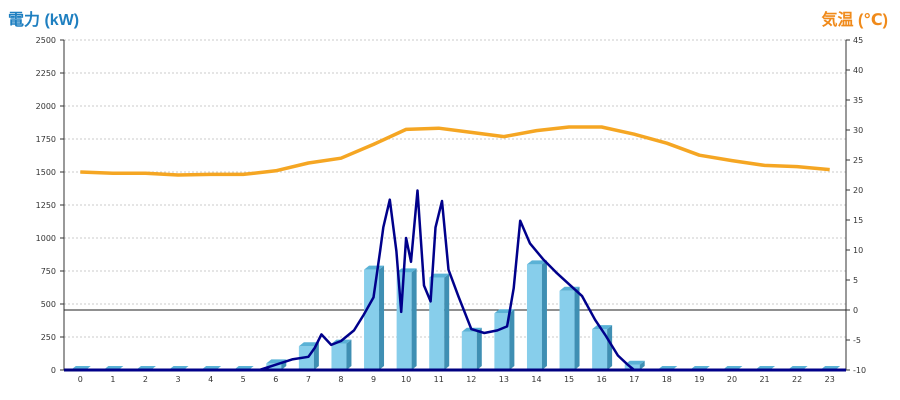  What do you see at coordinates (858, 40) in the screenshot?
I see `right-tick-label: 45` at bounding box center [858, 40].